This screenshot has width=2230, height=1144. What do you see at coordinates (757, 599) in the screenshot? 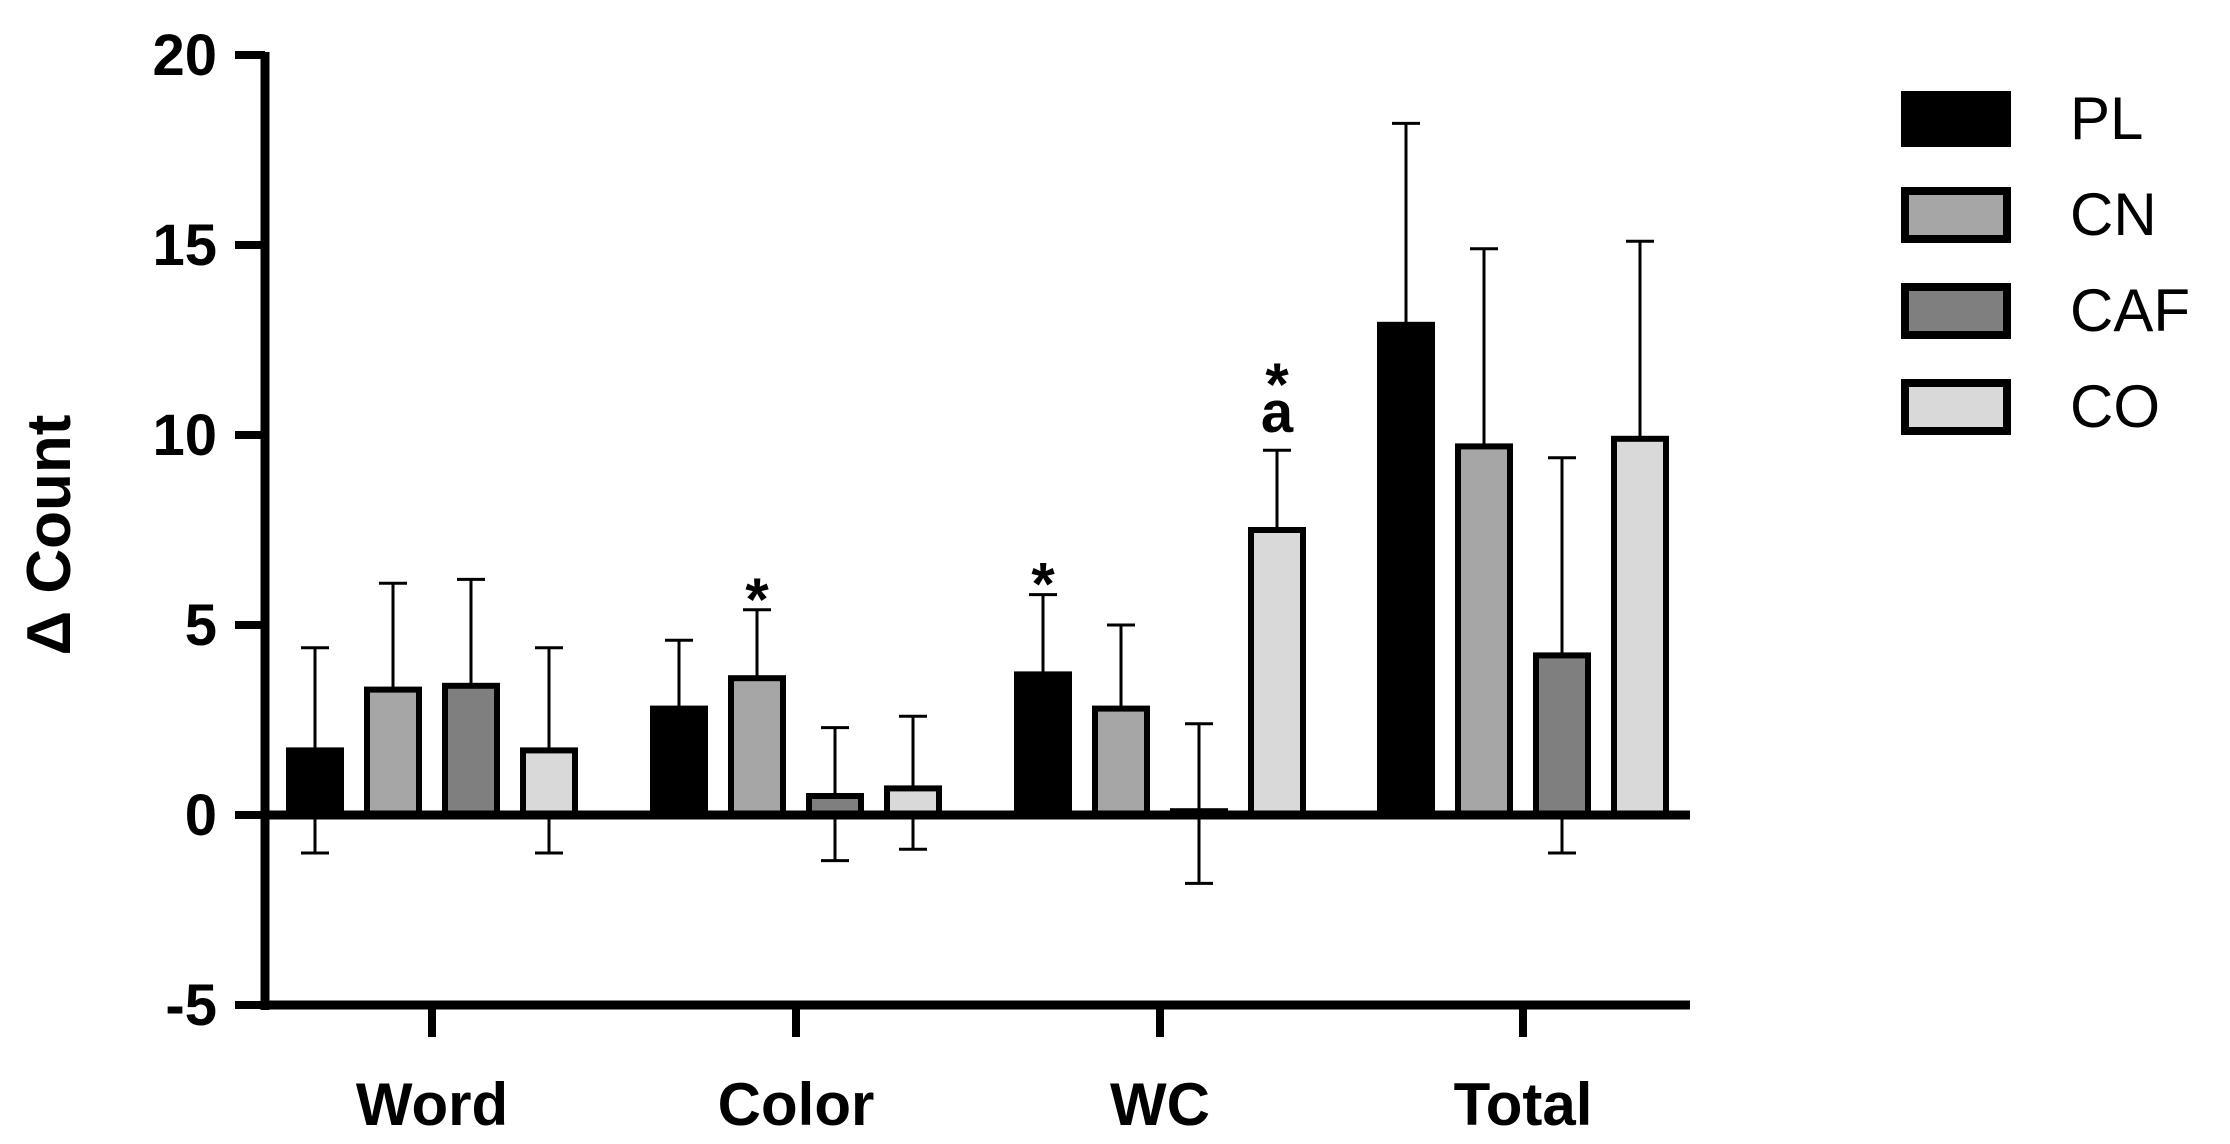
I see `annotation-asterisk-0: *` at bounding box center [757, 599].